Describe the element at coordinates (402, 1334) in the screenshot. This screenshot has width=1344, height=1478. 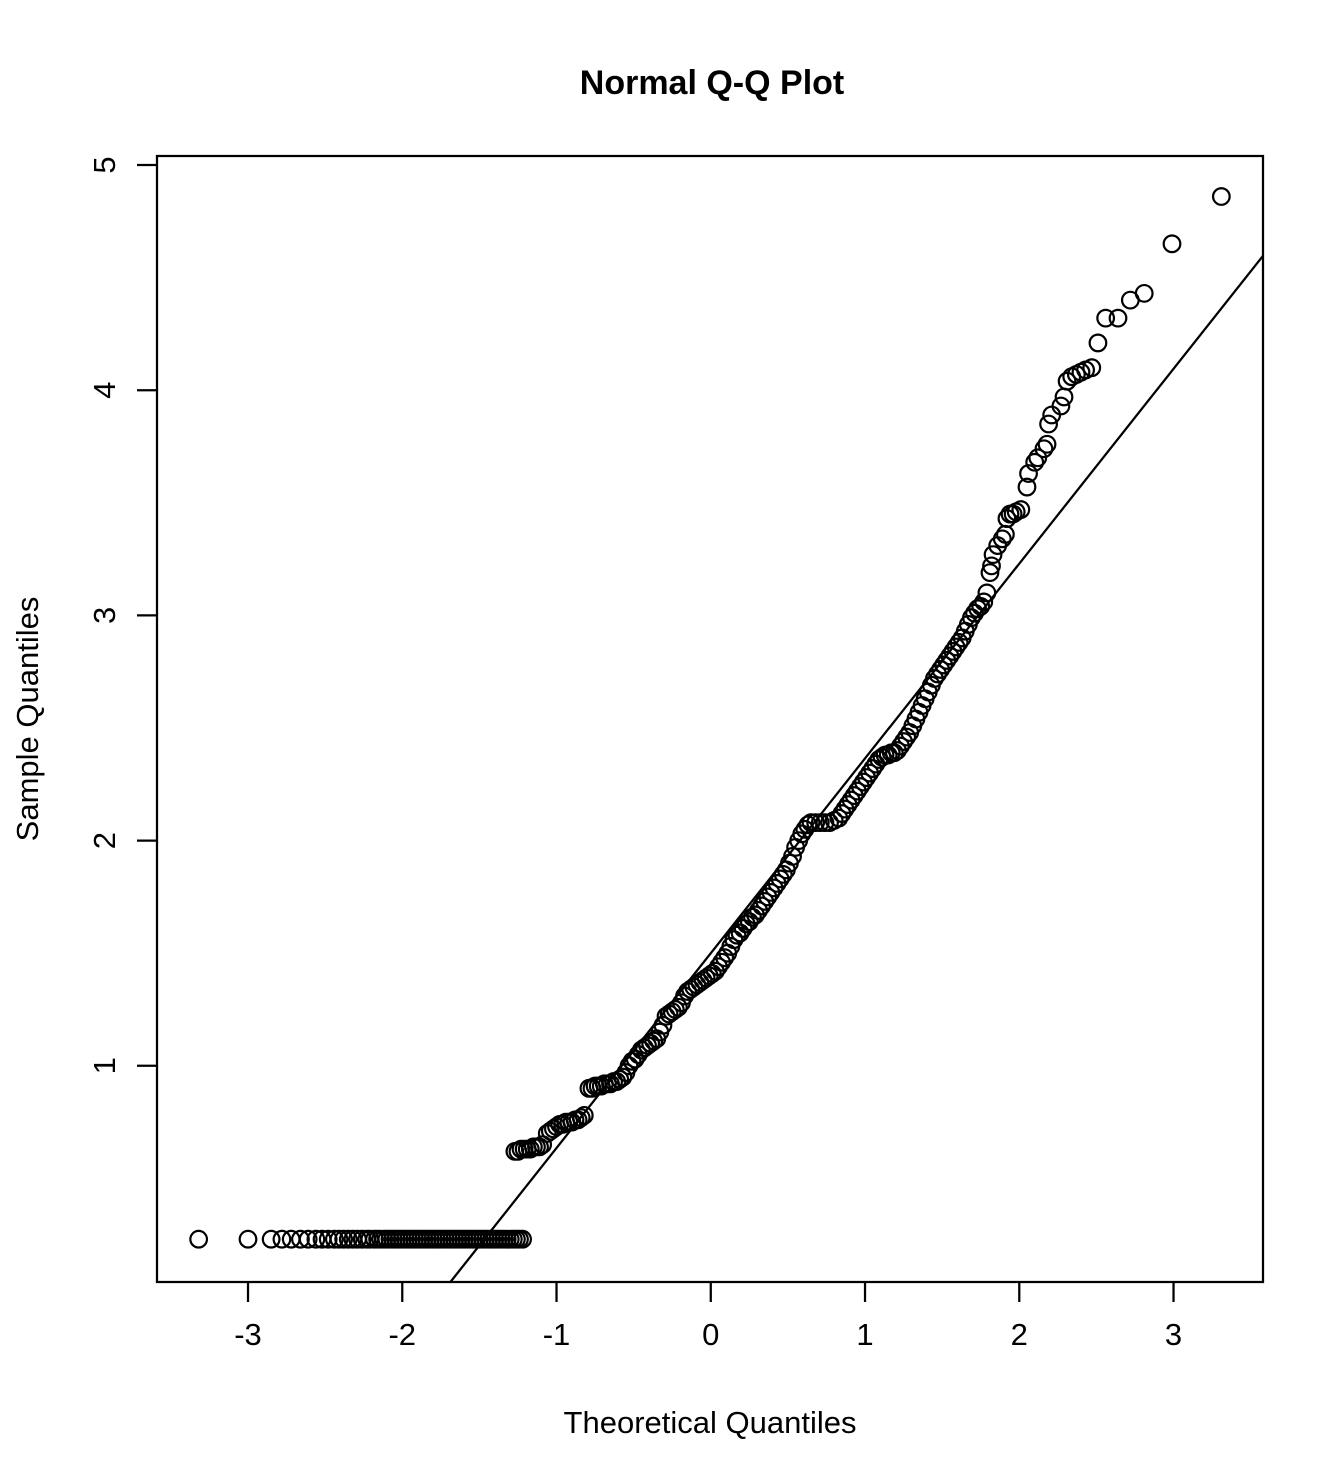
I see `x-axis-tick-label: -2` at that location.